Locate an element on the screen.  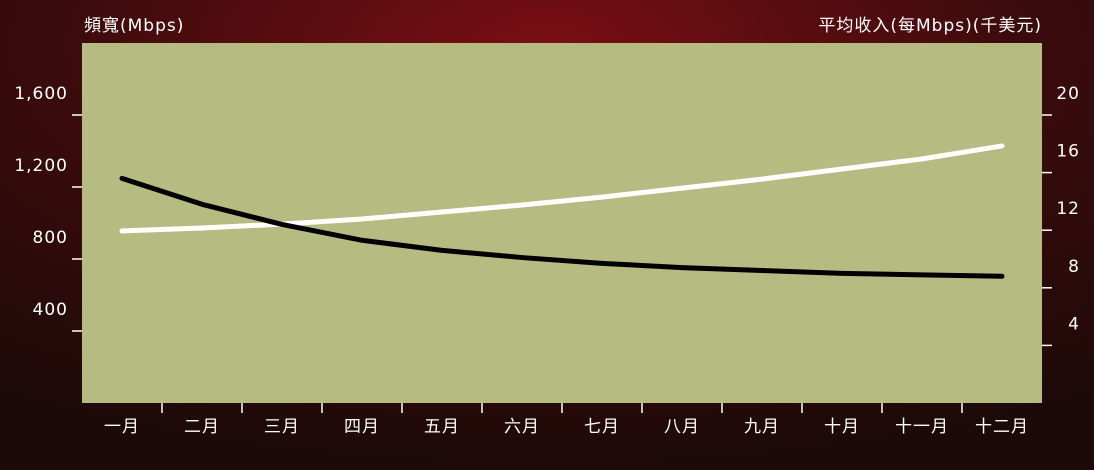
x-tick-label: 八月 is located at coordinates (682, 427).